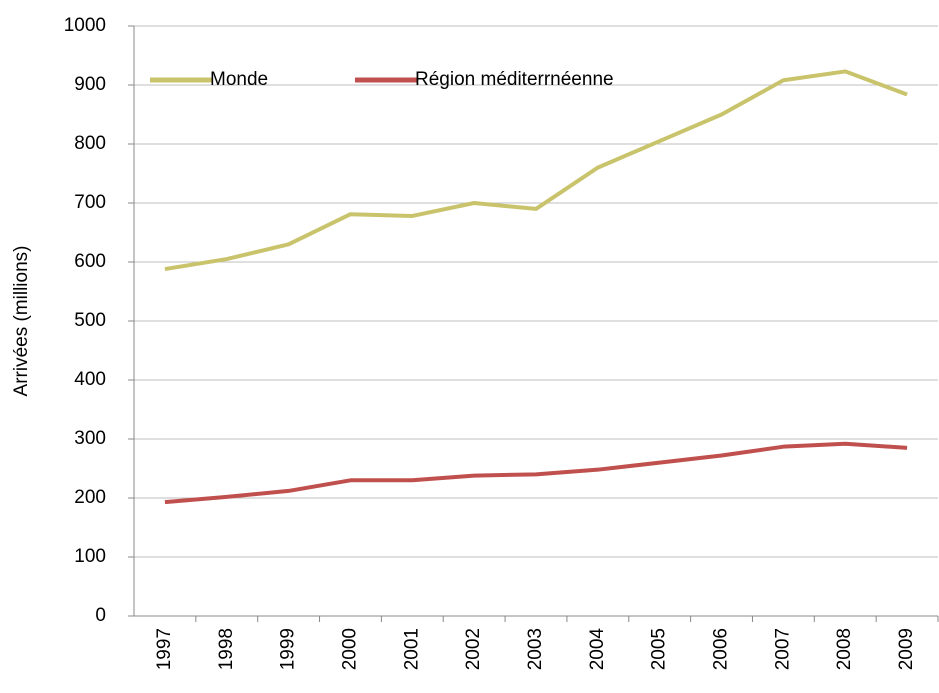 The width and height of the screenshot is (939, 693). What do you see at coordinates (90, 379) in the screenshot?
I see `y-tick-label: 400` at bounding box center [90, 379].